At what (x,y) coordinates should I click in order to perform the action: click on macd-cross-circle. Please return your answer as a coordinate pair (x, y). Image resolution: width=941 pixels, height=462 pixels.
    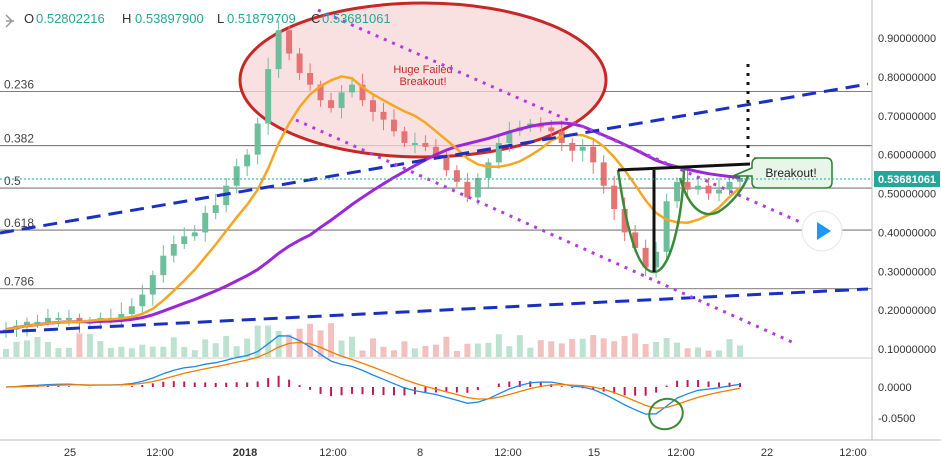
    Looking at the image, I should click on (666, 414).